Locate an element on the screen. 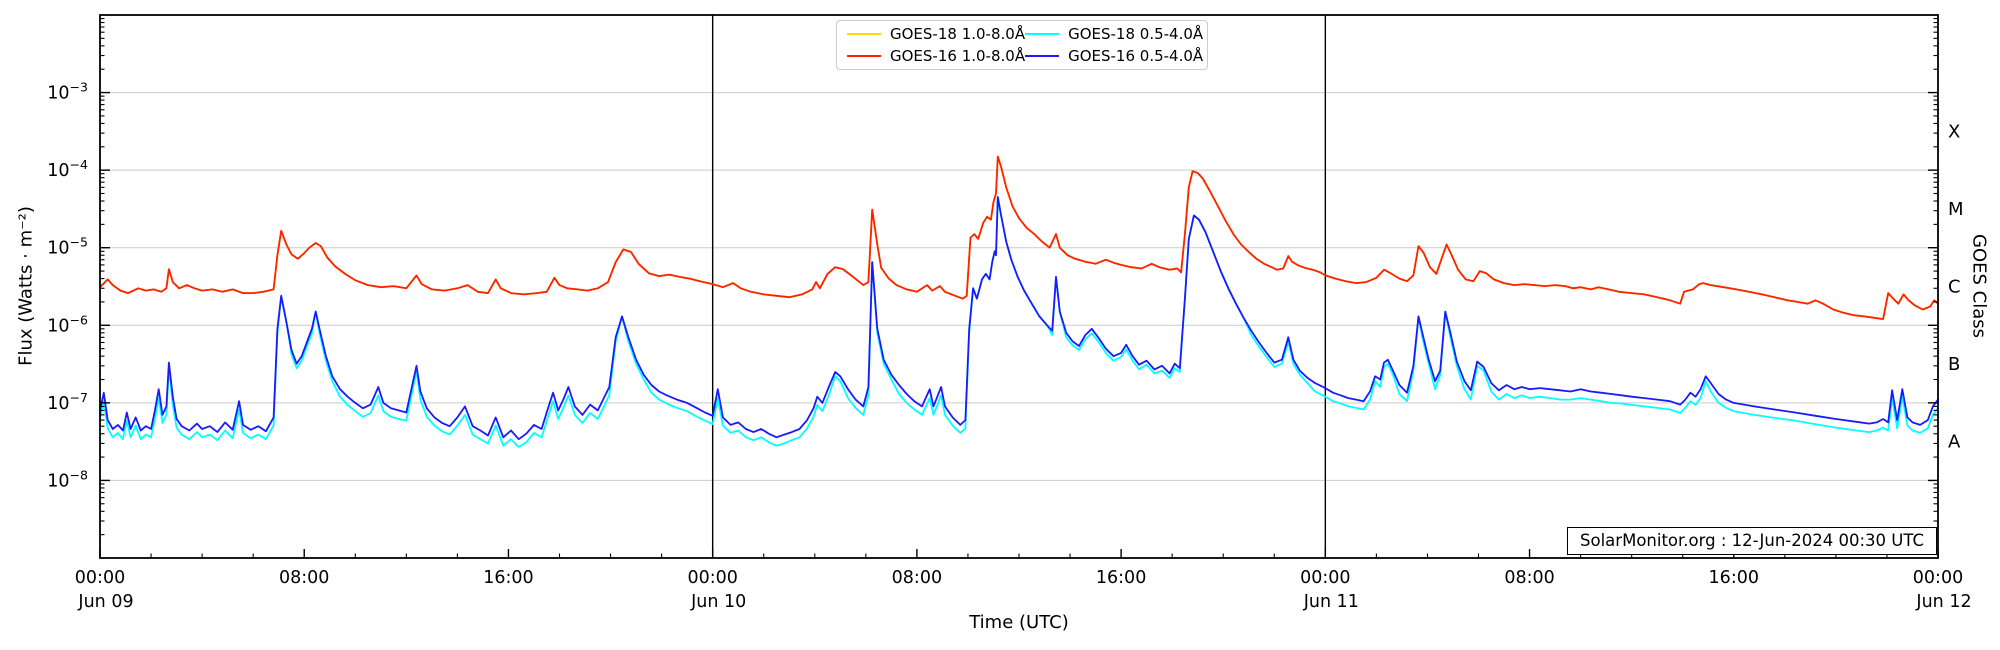  legend-label-goes18-short: GOES-18 0.5-4.0Å is located at coordinates (1136, 34).